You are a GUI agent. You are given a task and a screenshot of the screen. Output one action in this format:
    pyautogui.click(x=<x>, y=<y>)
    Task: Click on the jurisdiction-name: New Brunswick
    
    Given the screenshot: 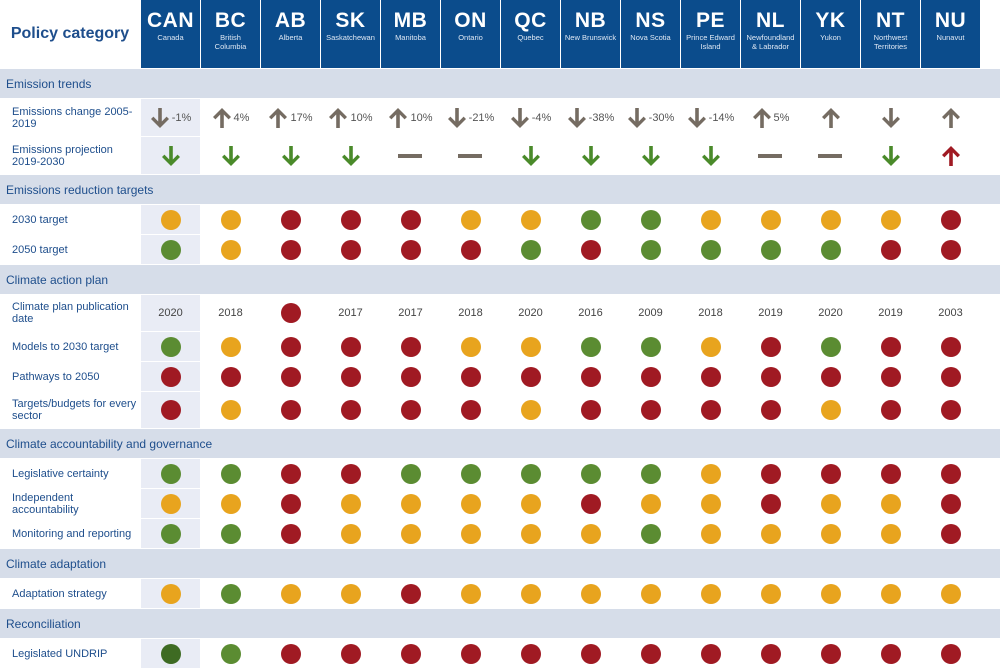 What is the action you would take?
    pyautogui.click(x=590, y=37)
    